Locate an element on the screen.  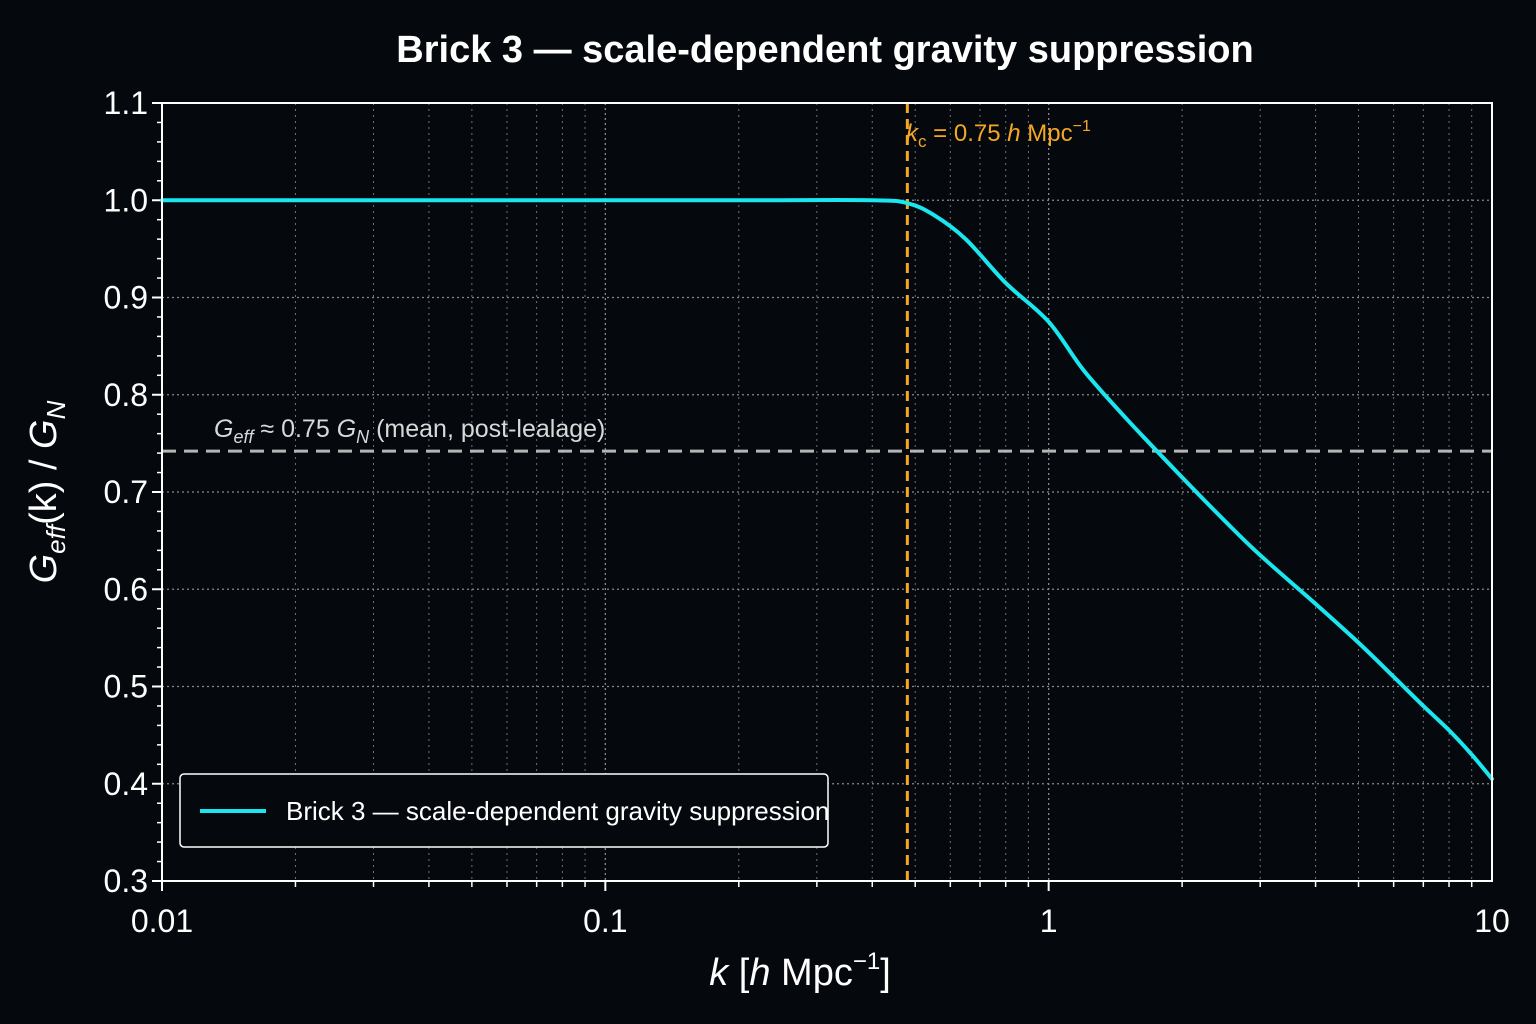
y-tick-label: 0.9 is located at coordinates (126, 298).